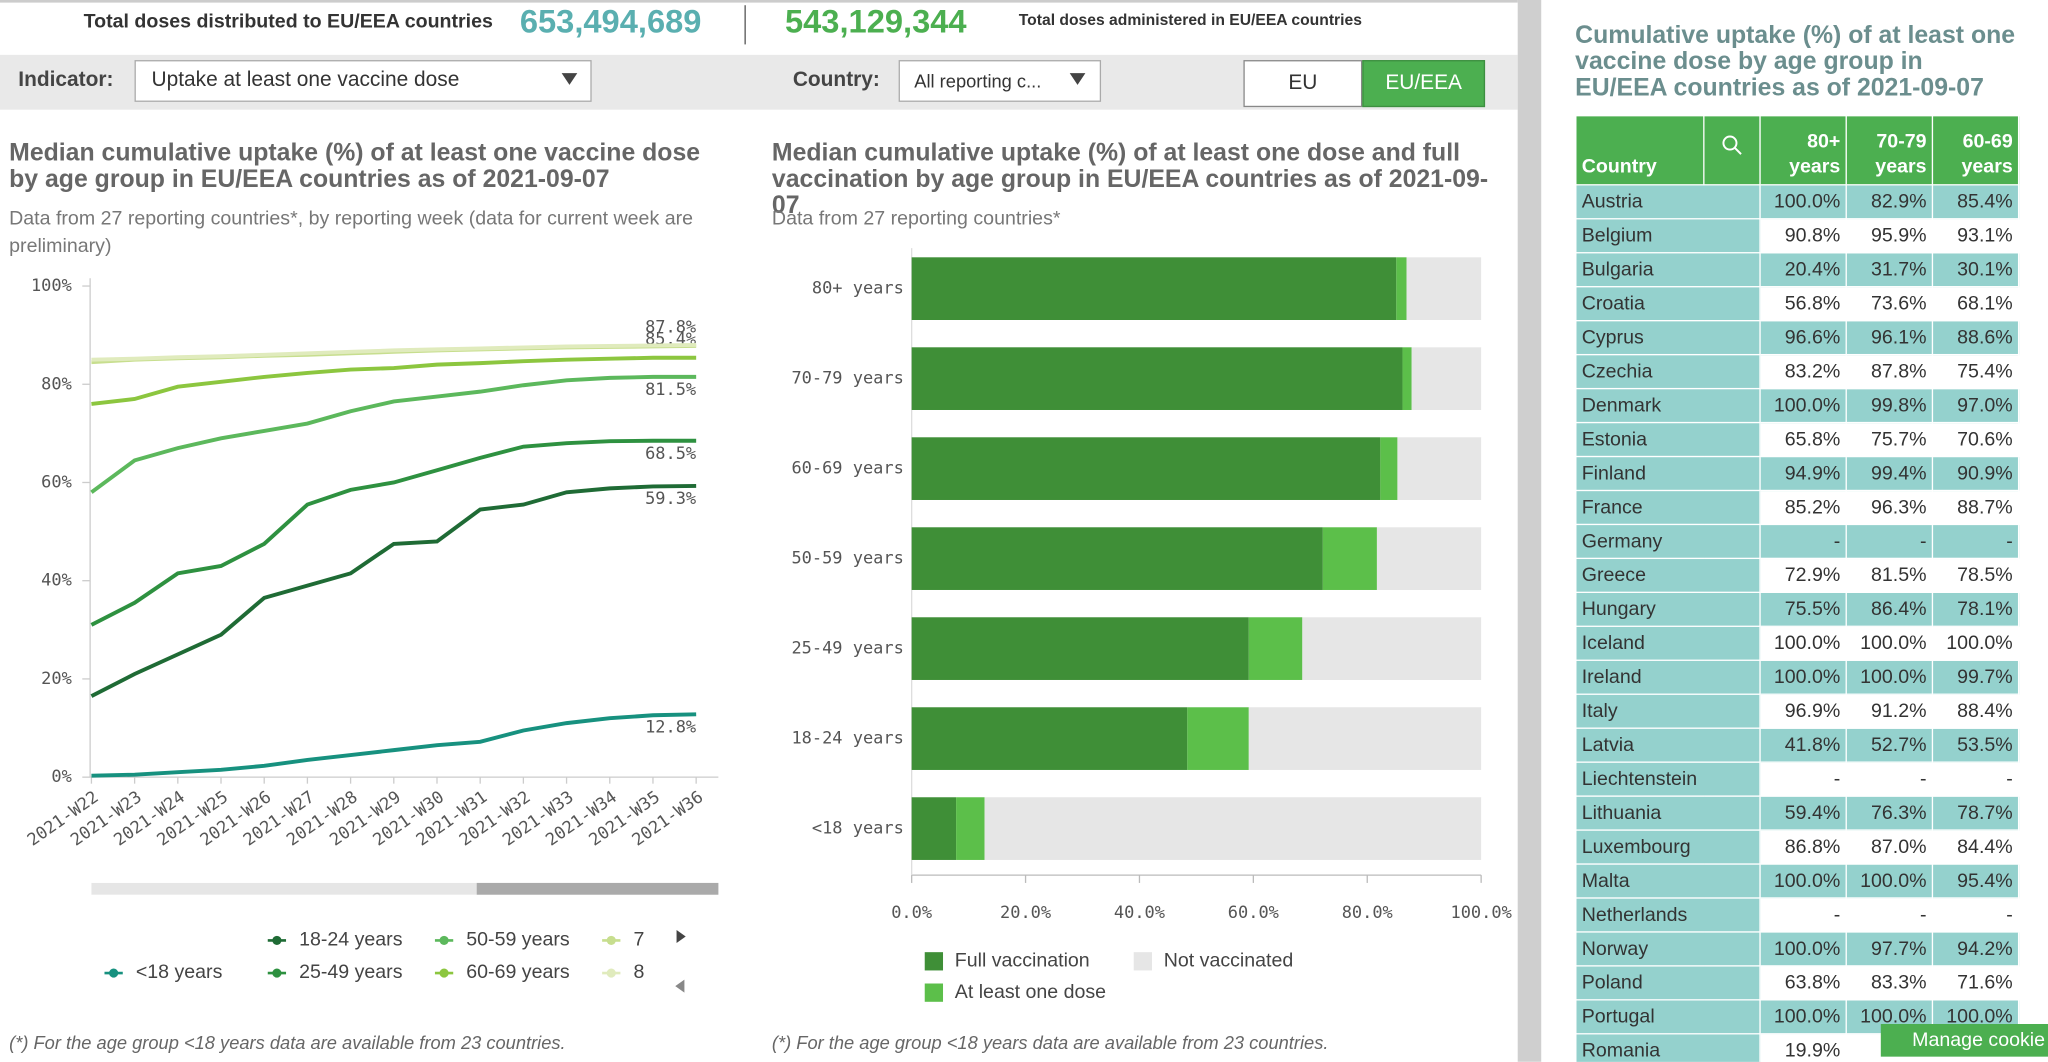 This screenshot has height=1062, width=2048. What do you see at coordinates (597, 888) in the screenshot?
I see `scrollbar-thumb` at bounding box center [597, 888].